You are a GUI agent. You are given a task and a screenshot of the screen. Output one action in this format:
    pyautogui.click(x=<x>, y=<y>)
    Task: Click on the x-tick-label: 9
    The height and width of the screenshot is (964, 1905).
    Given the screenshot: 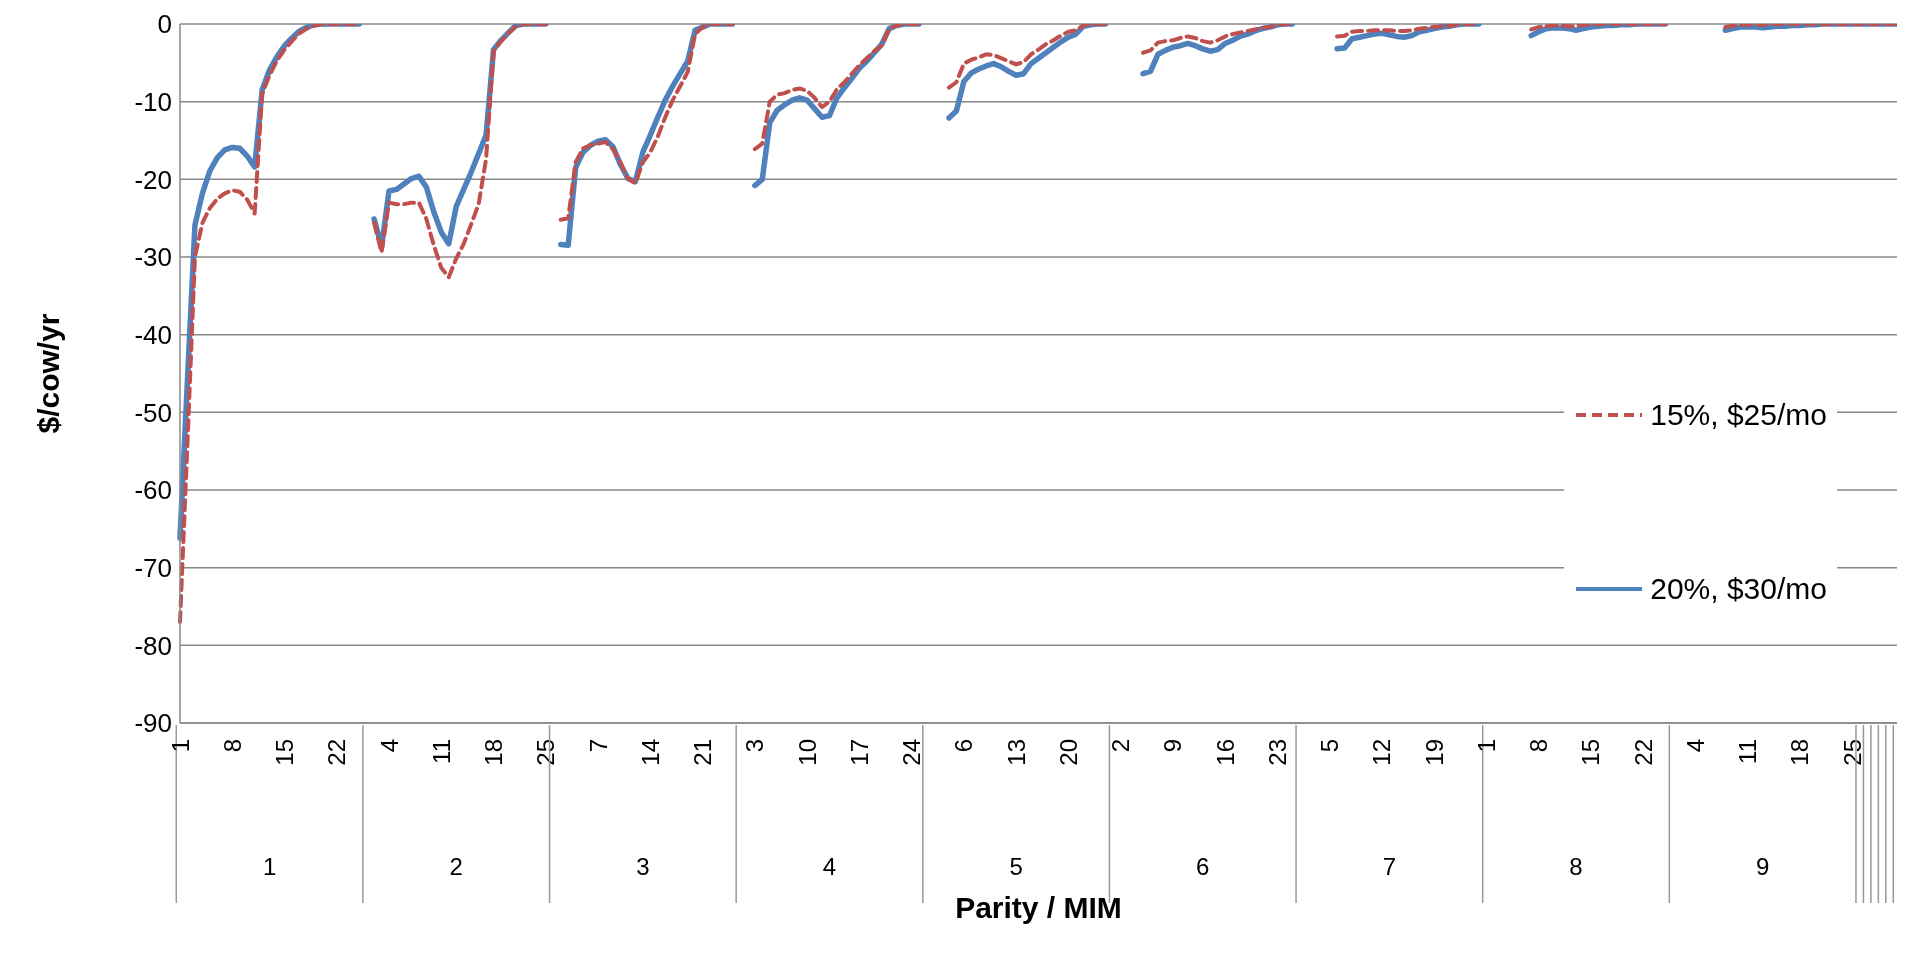 What is the action you would take?
    pyautogui.click(x=1173, y=746)
    